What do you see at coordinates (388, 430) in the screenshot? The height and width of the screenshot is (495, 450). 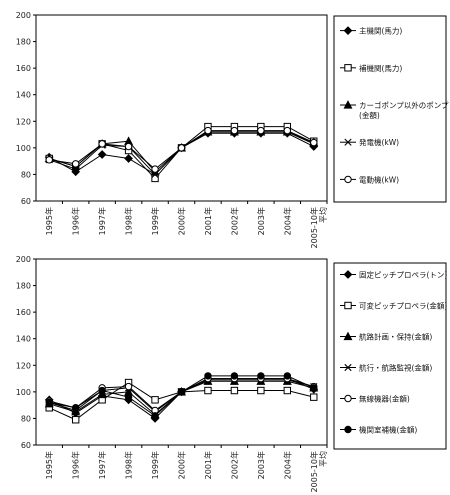 I see `legend-label: 機関室補機(金額)` at bounding box center [388, 430].